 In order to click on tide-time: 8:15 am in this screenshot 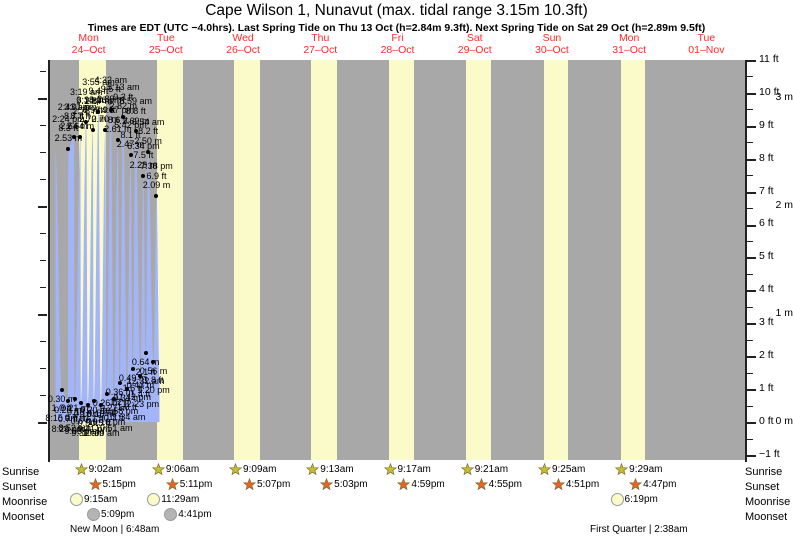, I will do `click(61, 417)`.